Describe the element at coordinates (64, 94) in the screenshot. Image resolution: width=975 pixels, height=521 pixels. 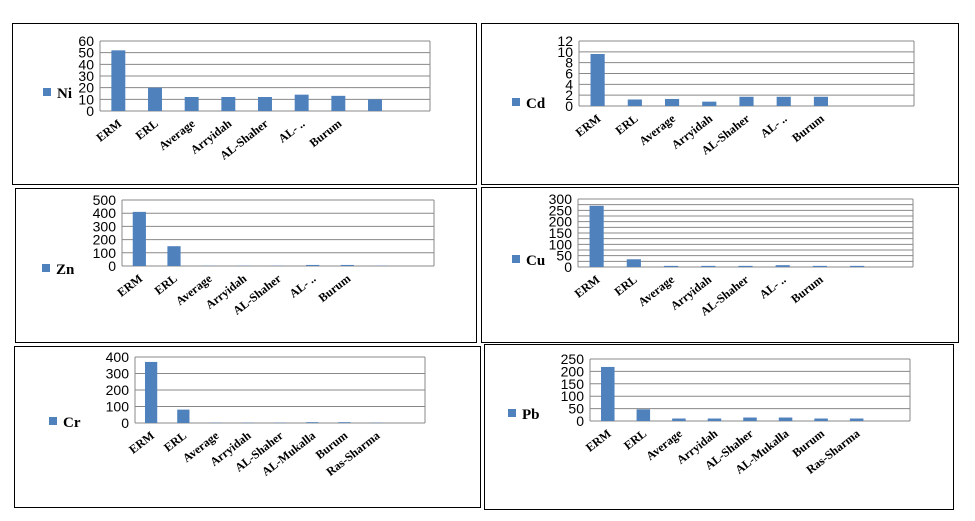
I see `legend-label: Ni` at that location.